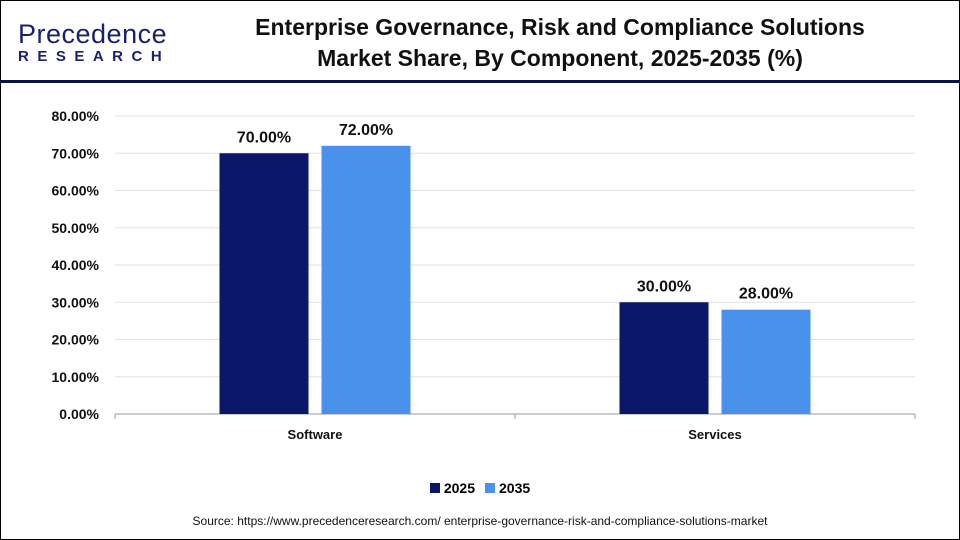  What do you see at coordinates (434, 488) in the screenshot?
I see `legend-swatch-2025` at bounding box center [434, 488].